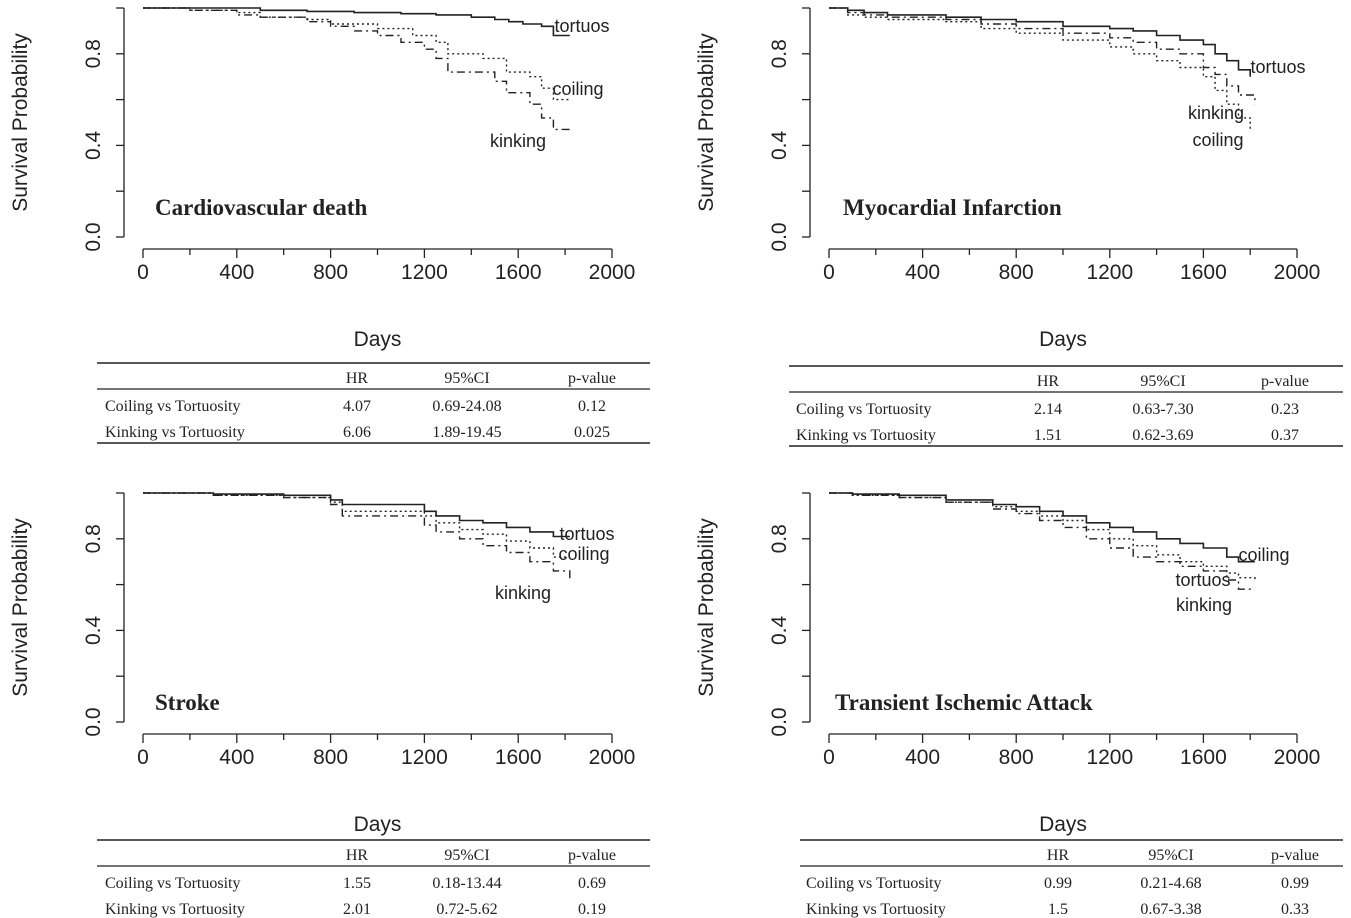 The width and height of the screenshot is (1351, 918). I want to click on table-cell: 0.19, so click(592, 909).